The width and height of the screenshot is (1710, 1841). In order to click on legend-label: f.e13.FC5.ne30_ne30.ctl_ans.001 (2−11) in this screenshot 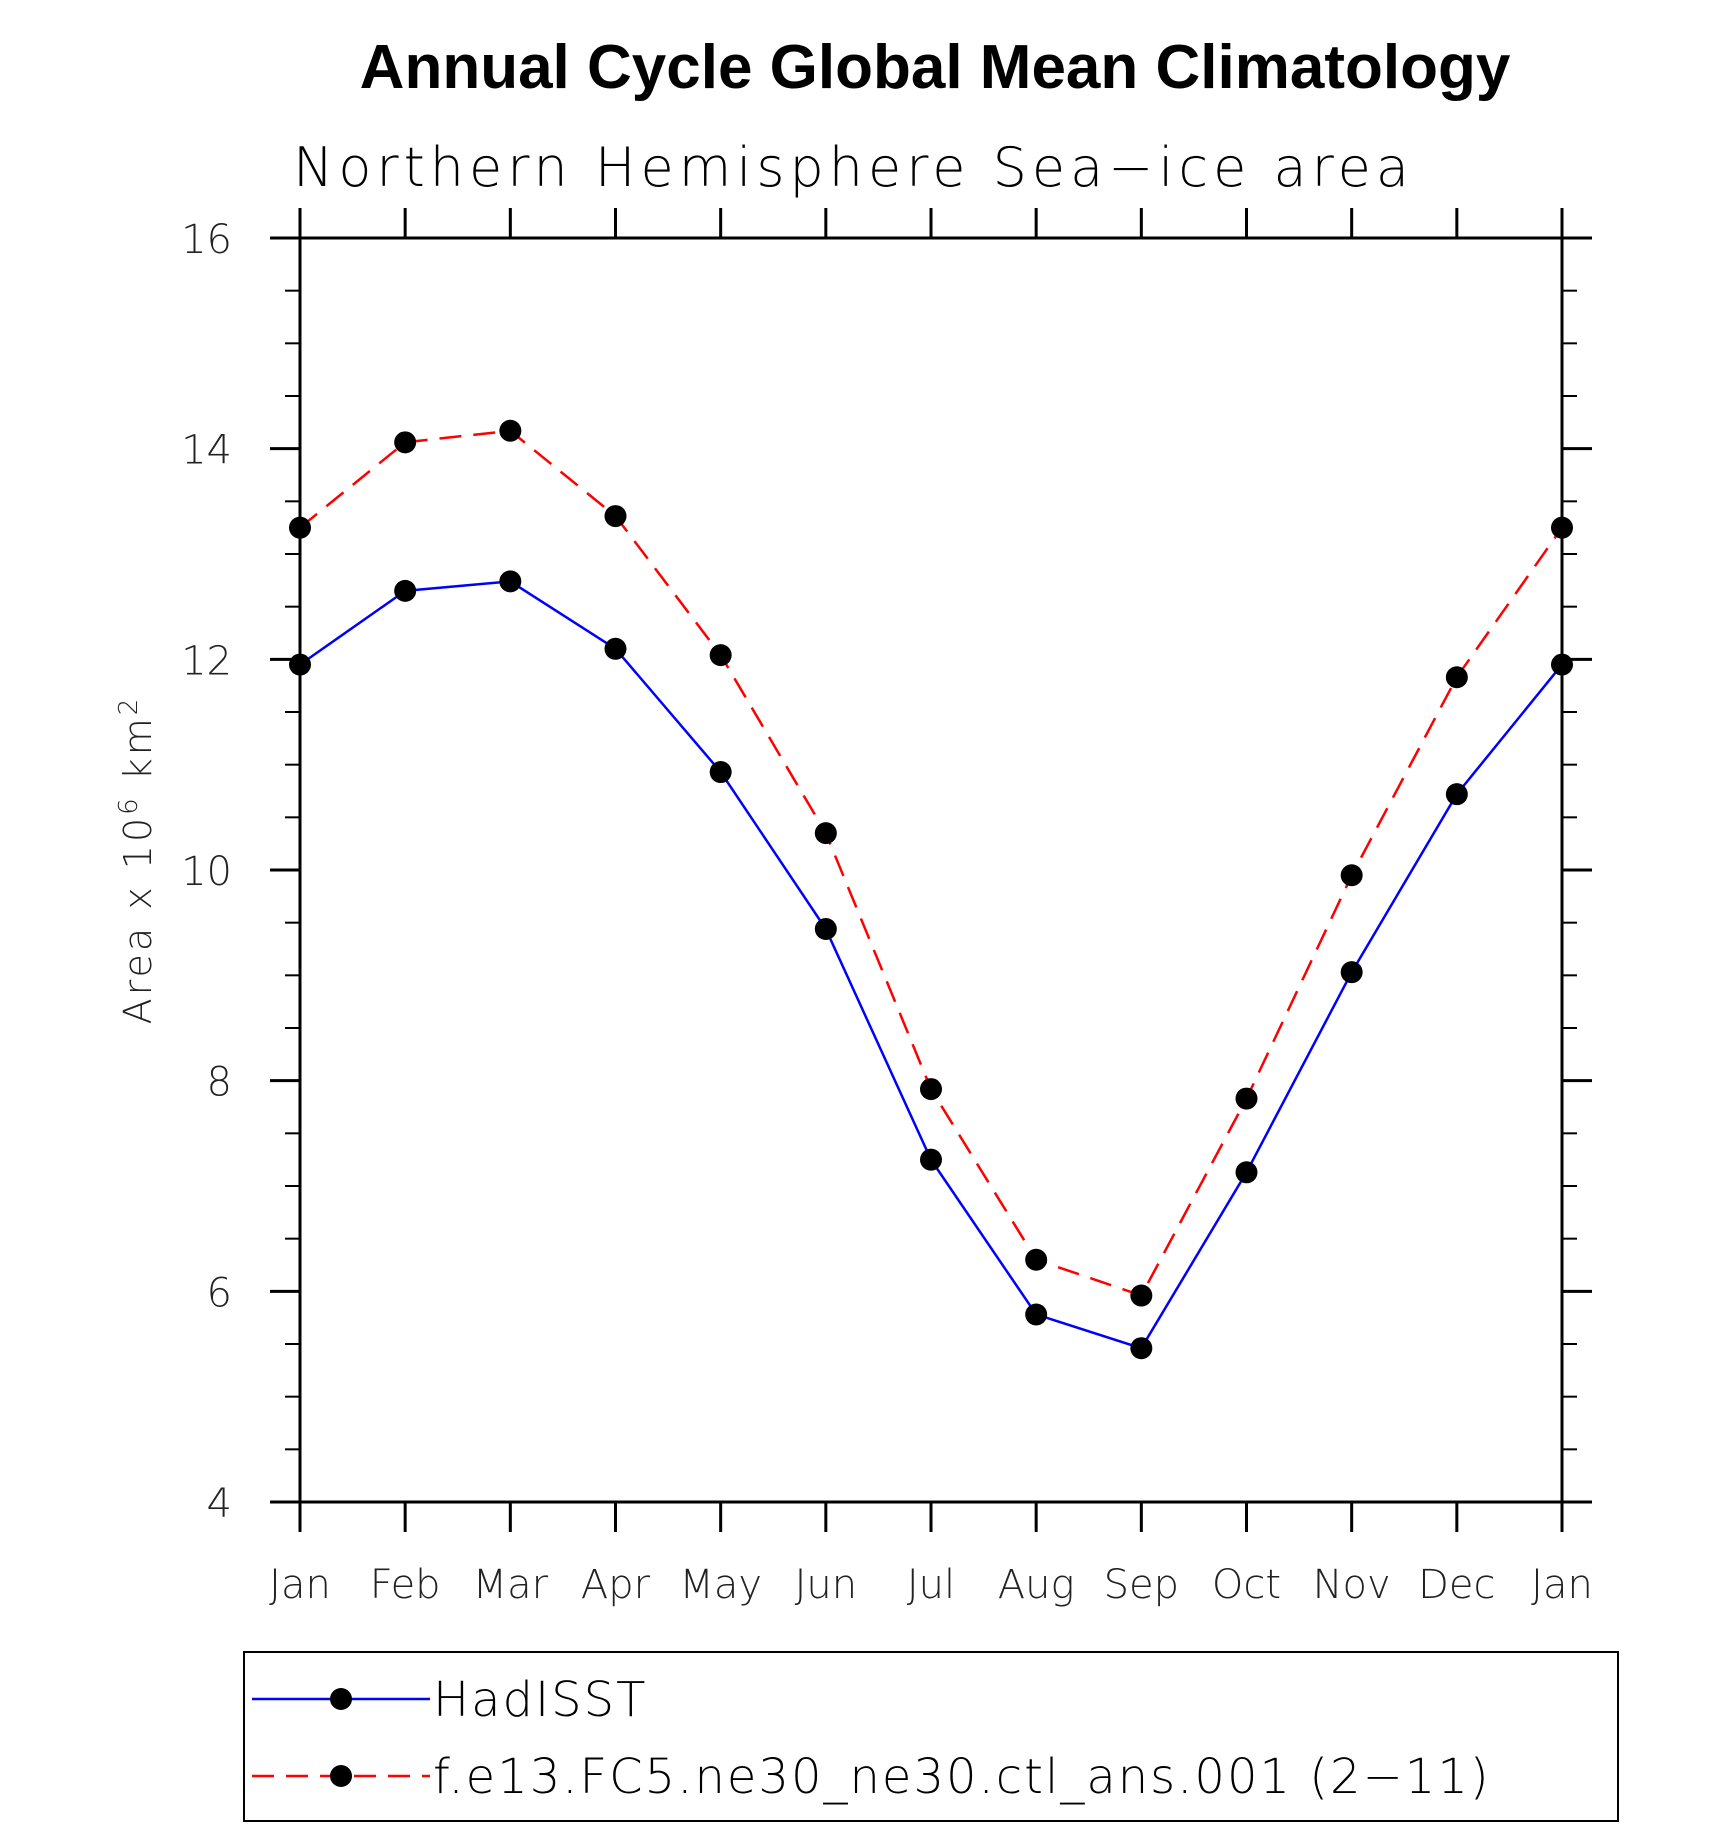, I will do `click(962, 1777)`.